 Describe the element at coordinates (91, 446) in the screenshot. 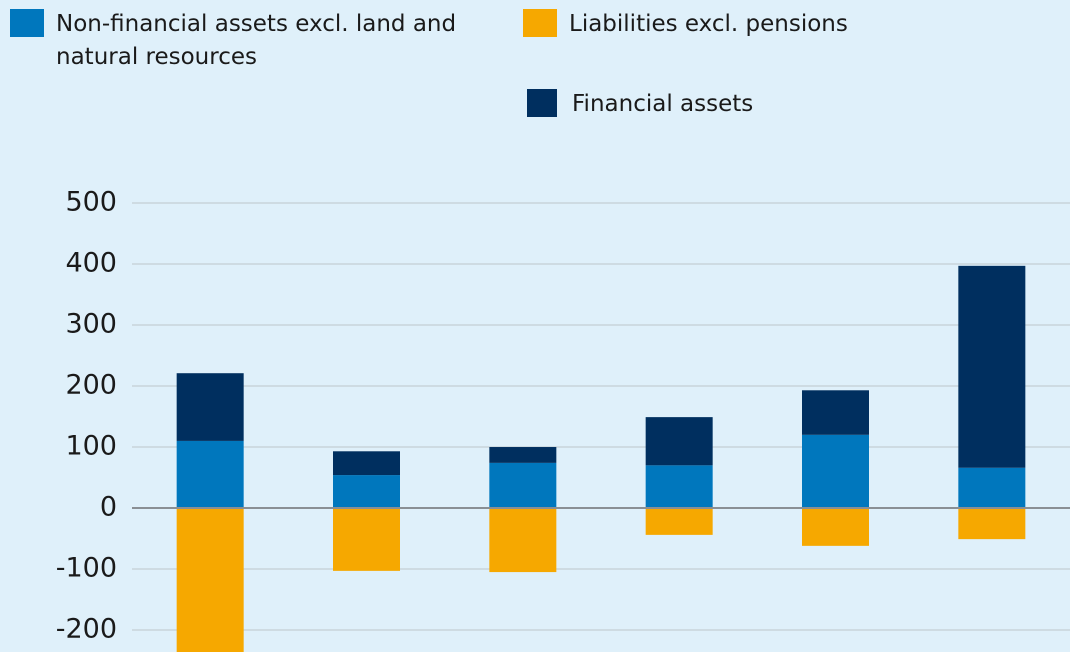

I see `y-tick-label: 100` at that location.